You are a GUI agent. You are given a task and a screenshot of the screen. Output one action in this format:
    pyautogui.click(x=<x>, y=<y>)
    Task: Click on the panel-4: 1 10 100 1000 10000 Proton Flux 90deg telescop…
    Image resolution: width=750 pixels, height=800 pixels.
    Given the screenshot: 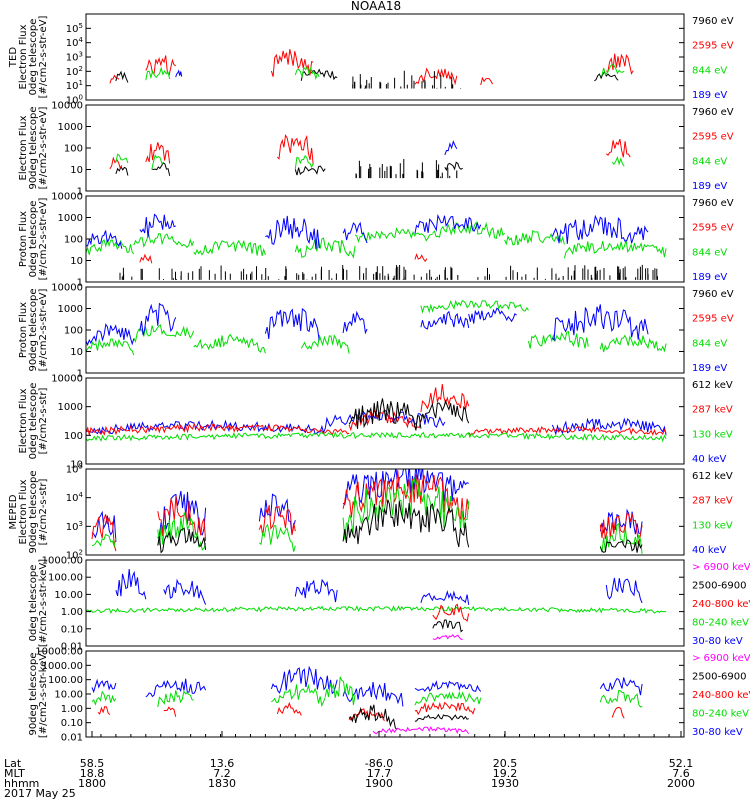 What is the action you would take?
    pyautogui.click(x=376, y=331)
    